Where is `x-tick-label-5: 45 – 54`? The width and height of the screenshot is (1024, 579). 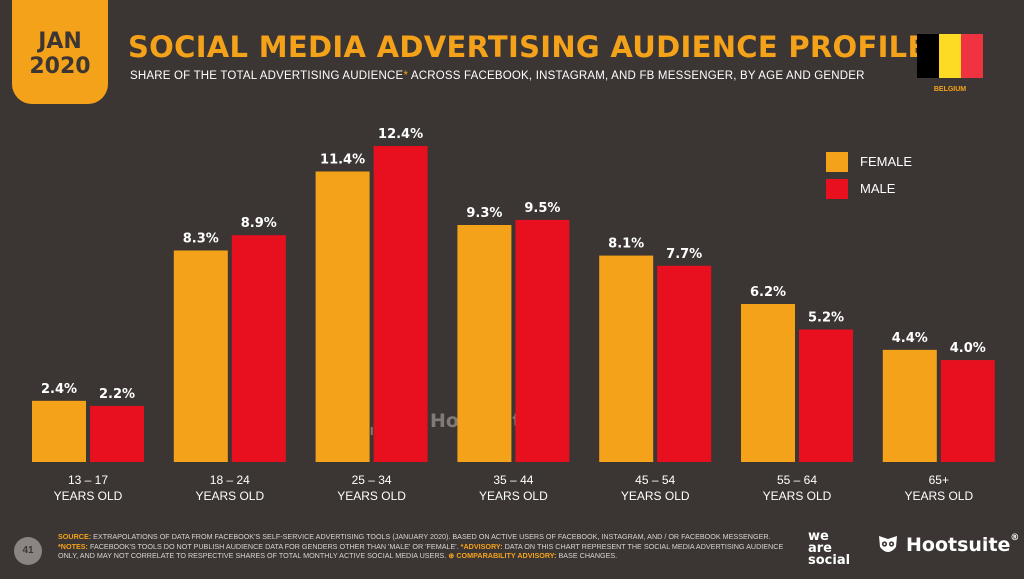 x-tick-label-5: 45 – 54 is located at coordinates (655, 480).